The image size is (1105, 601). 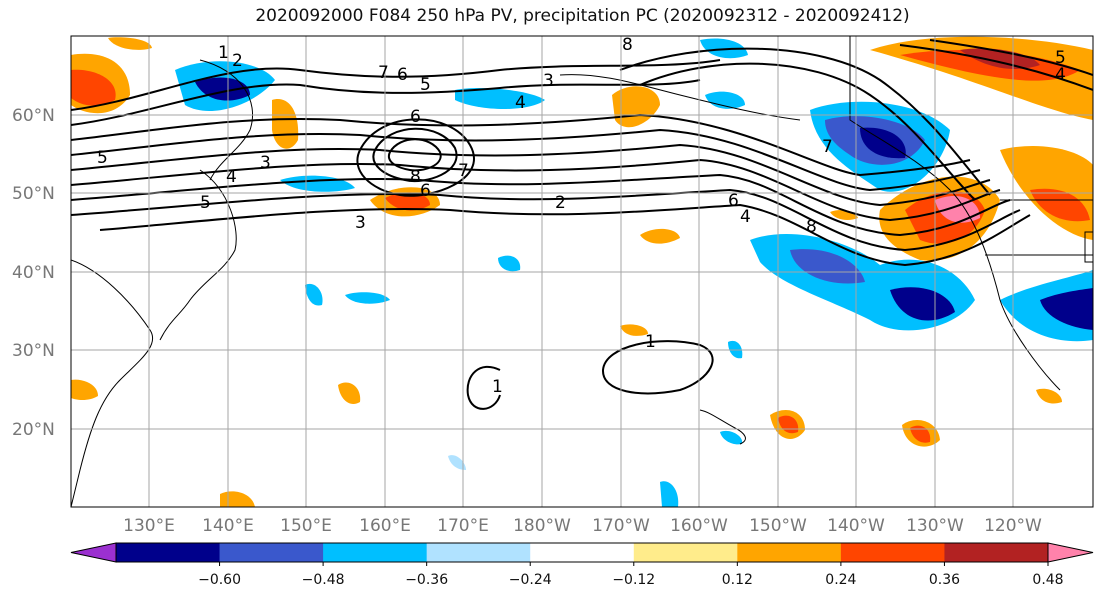 What do you see at coordinates (33, 430) in the screenshot?
I see `lat-label: 20°N` at bounding box center [33, 430].